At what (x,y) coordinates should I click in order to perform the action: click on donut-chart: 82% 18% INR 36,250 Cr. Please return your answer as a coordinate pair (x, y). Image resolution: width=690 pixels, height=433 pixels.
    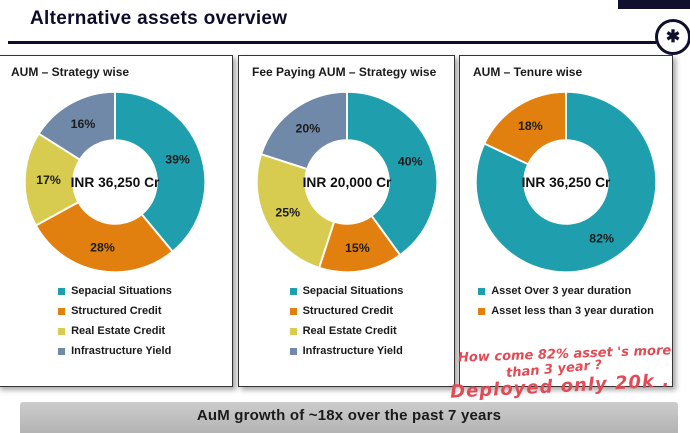
    Looking at the image, I should click on (566, 182).